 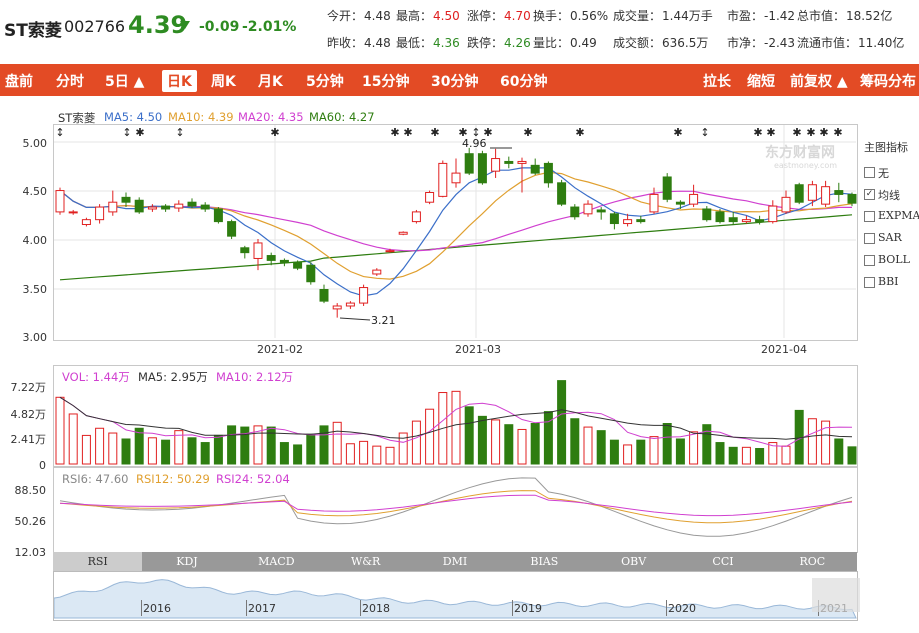 What do you see at coordinates (386, 82) in the screenshot?
I see `toolbar-item-7: 15分钟` at bounding box center [386, 82].